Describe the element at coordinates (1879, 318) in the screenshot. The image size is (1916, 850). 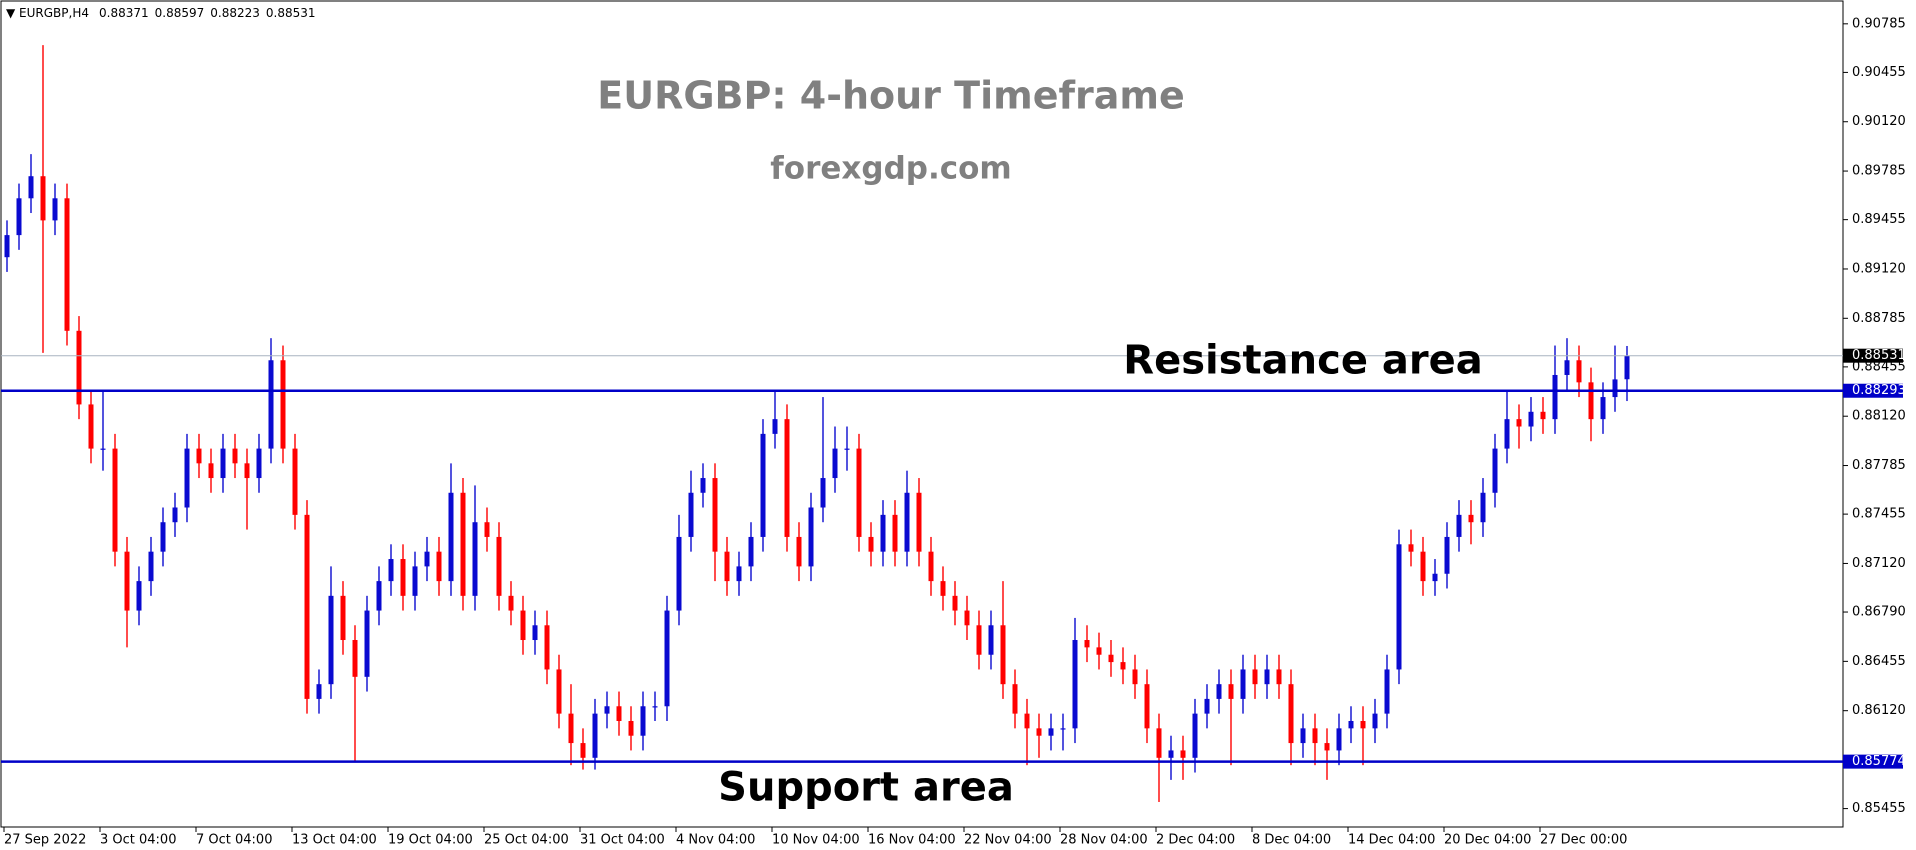
I see `y-tick-label: 0.88785` at that location.